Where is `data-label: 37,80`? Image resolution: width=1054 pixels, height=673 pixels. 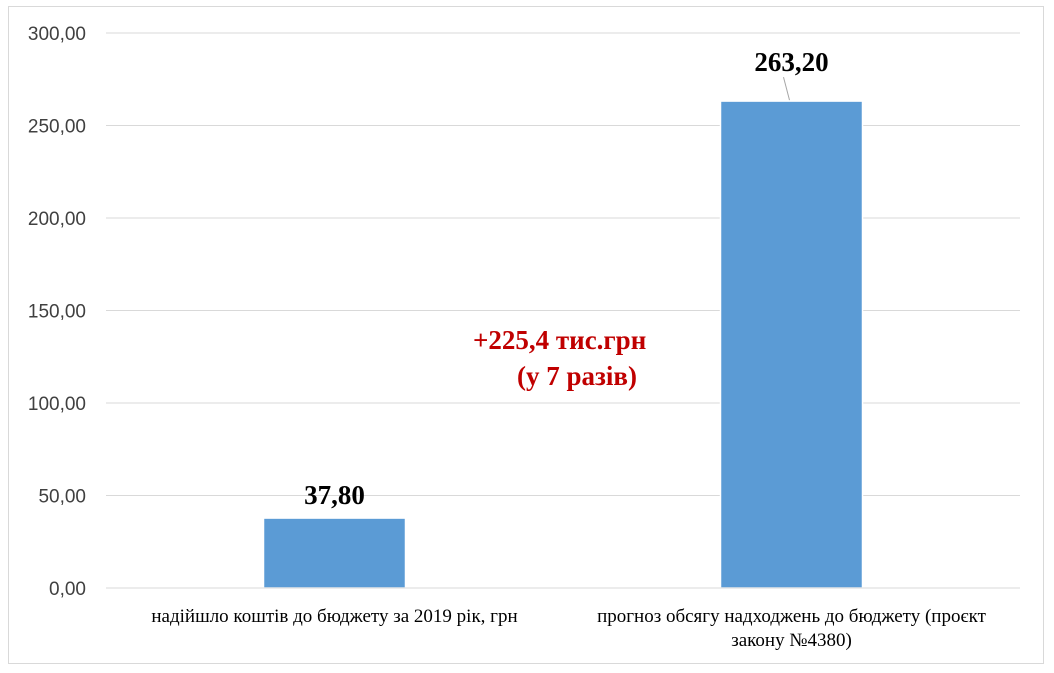
data-label: 37,80 is located at coordinates (334, 495).